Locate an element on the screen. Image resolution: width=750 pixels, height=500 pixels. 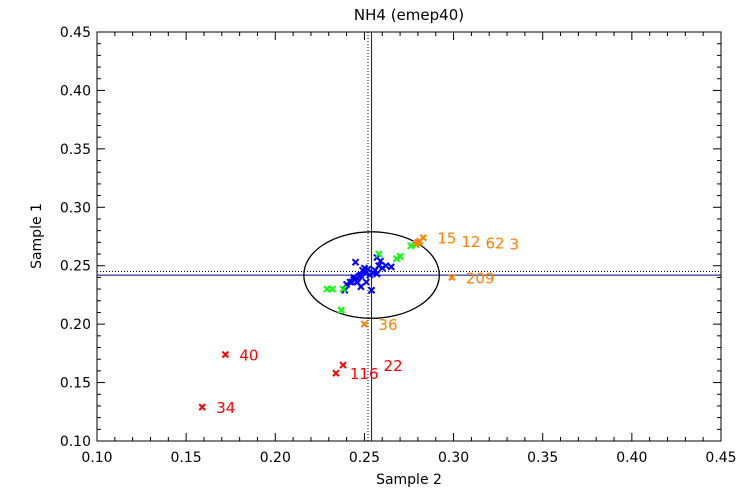
y-tick-label: 0.35 is located at coordinates (75, 150).